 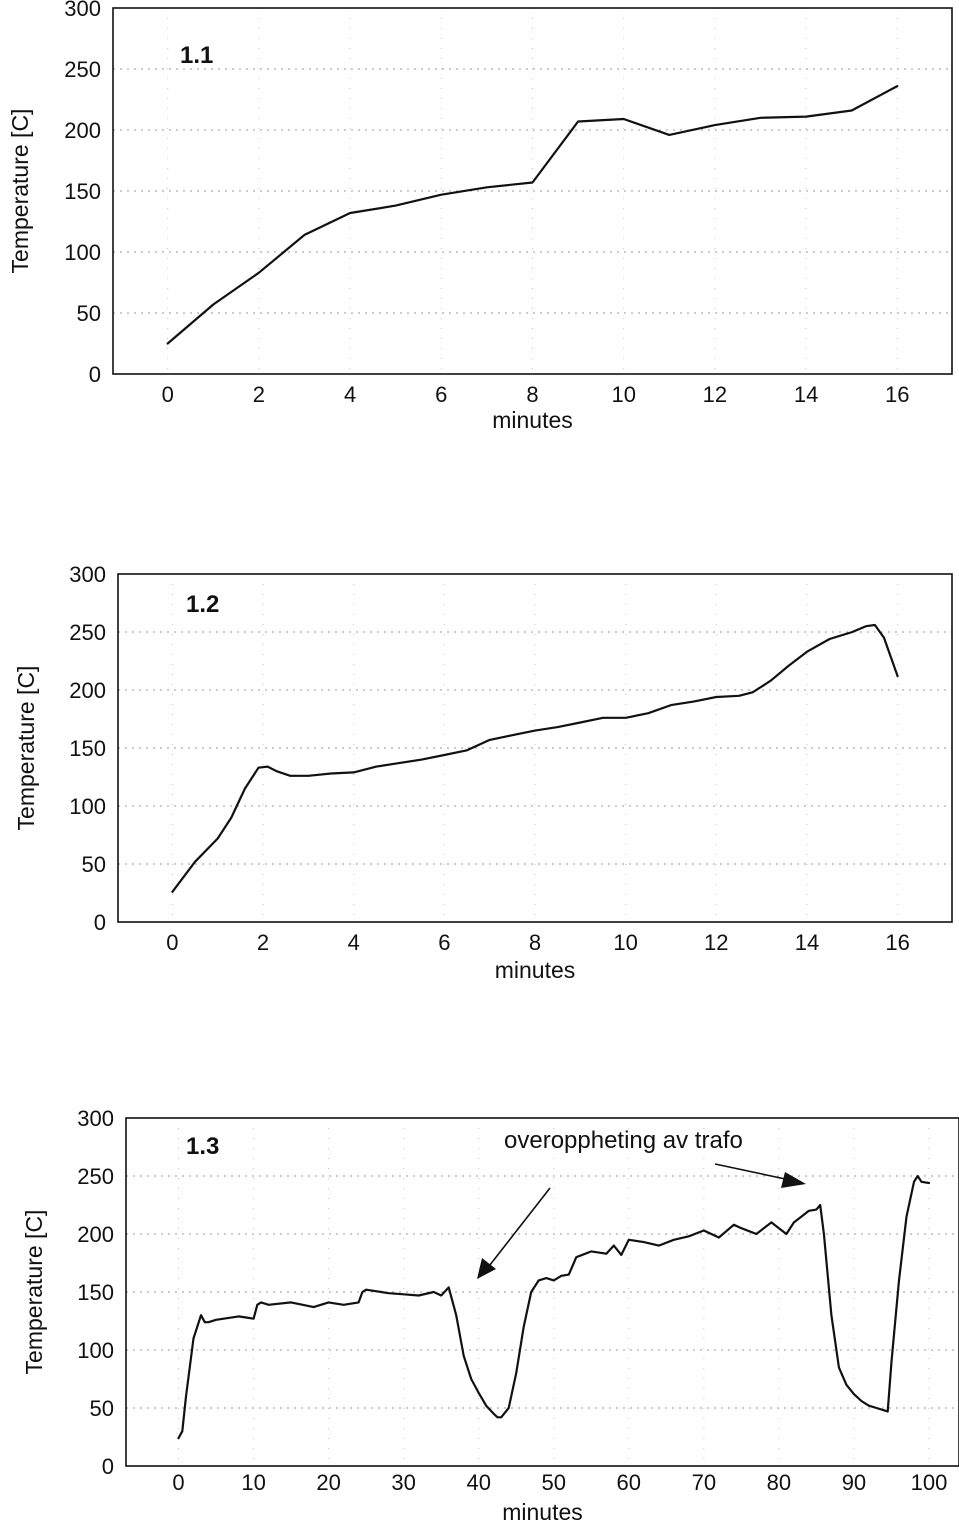 What do you see at coordinates (854, 1482) in the screenshot?
I see `x-tick-label: 90` at bounding box center [854, 1482].